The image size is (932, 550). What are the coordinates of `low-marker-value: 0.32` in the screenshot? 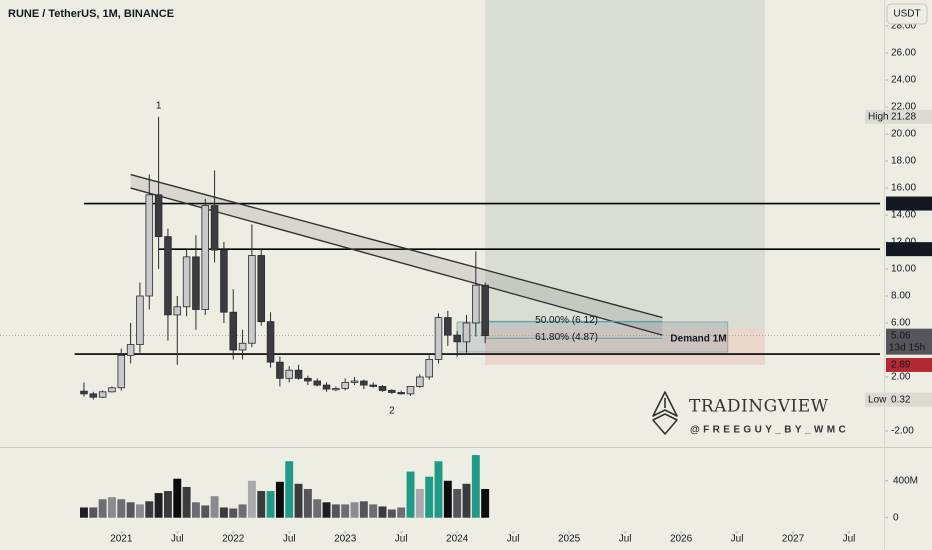 It's located at (901, 399).